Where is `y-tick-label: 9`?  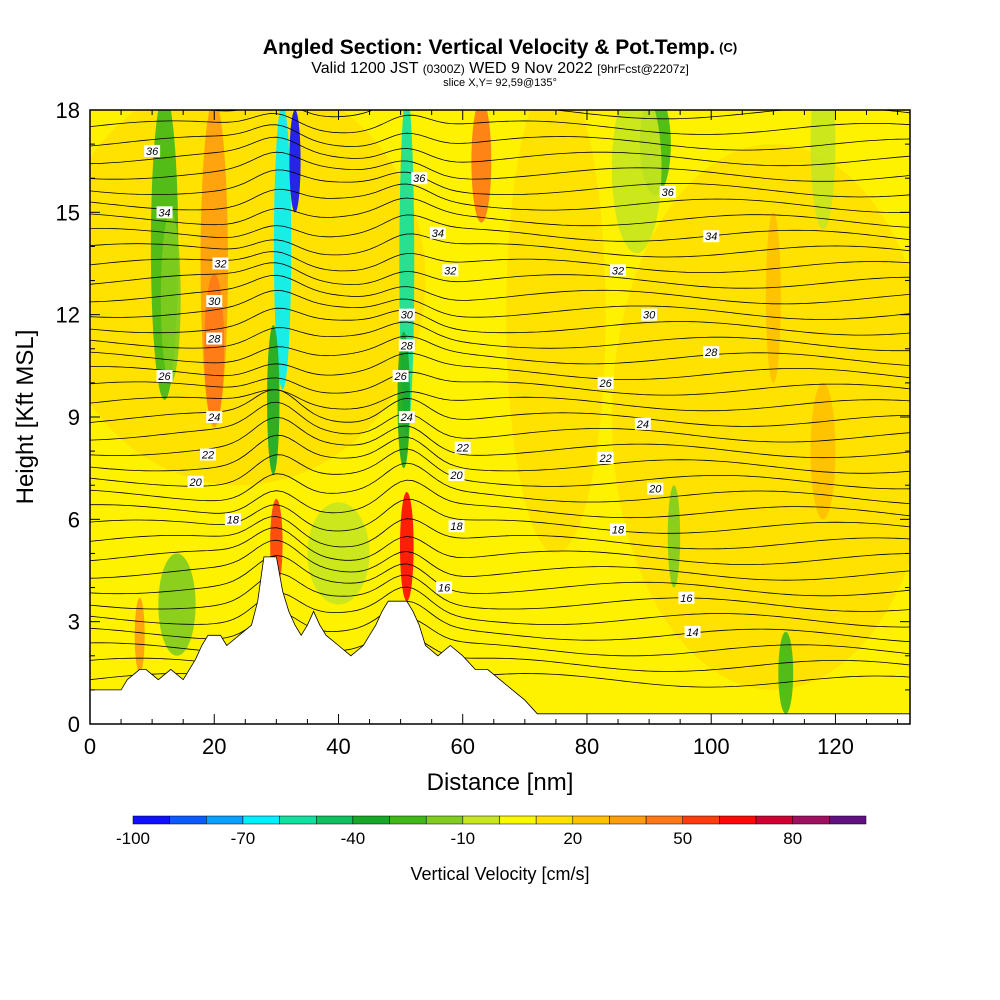 y-tick-label: 9 is located at coordinates (74, 417).